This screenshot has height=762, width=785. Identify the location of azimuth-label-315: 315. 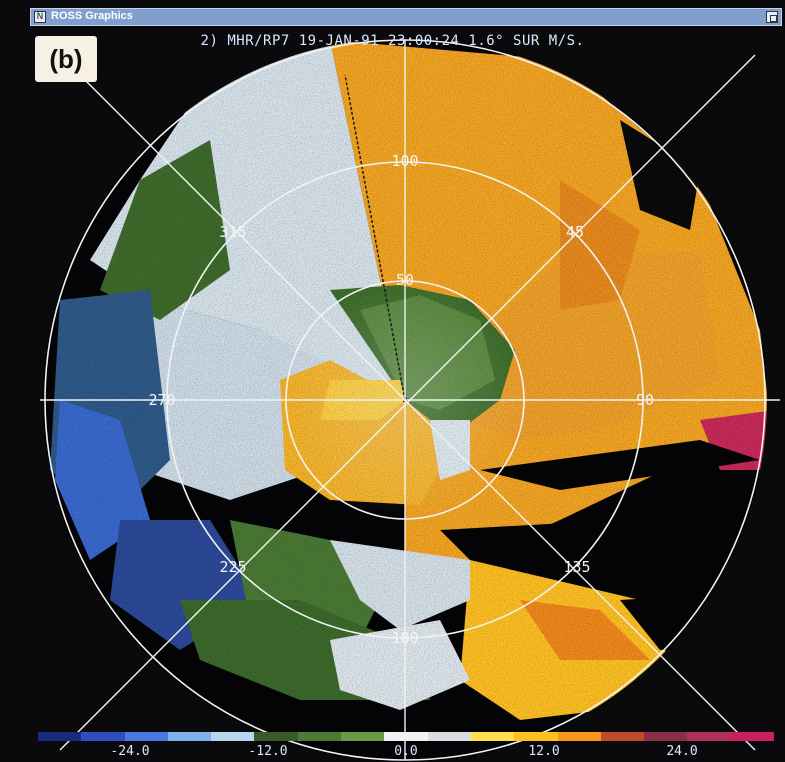
(232, 232).